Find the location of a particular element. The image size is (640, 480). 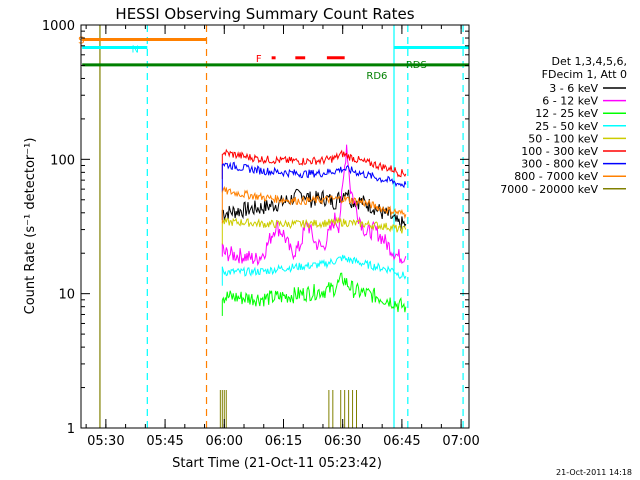

legend-header-2: FDecim 1, Att 0 is located at coordinates (584, 74).